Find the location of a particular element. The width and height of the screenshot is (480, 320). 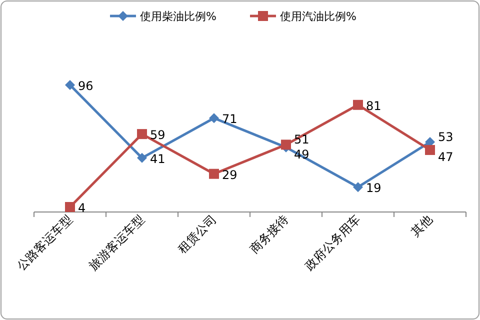

x-tick-label: 其他 is located at coordinates (422, 226).